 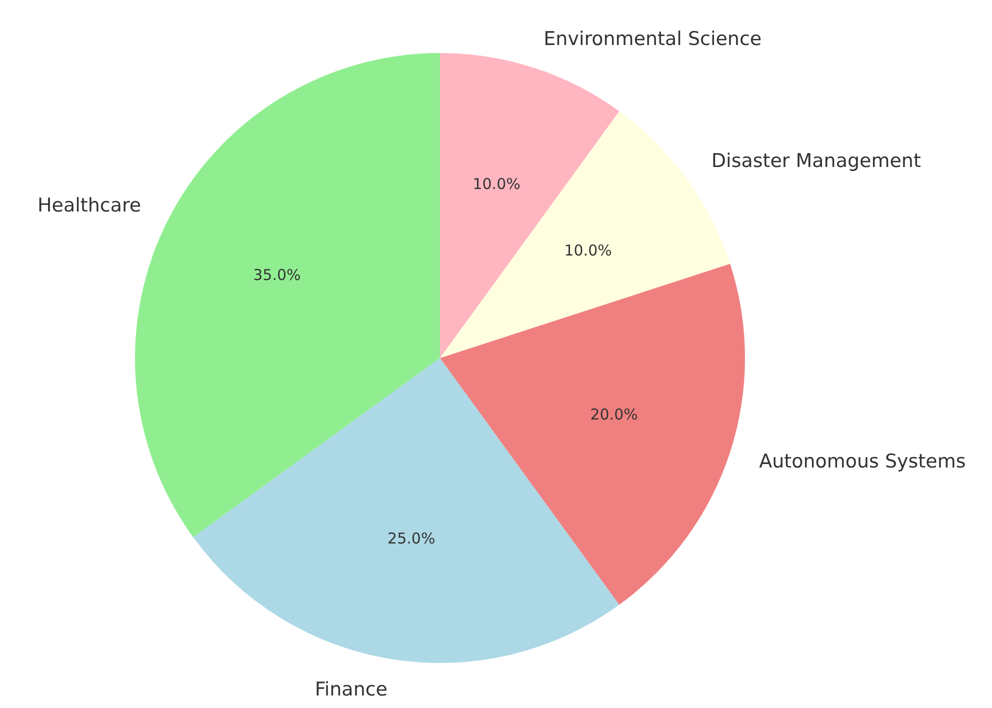 I want to click on slice-label: Finance, so click(x=351, y=689).